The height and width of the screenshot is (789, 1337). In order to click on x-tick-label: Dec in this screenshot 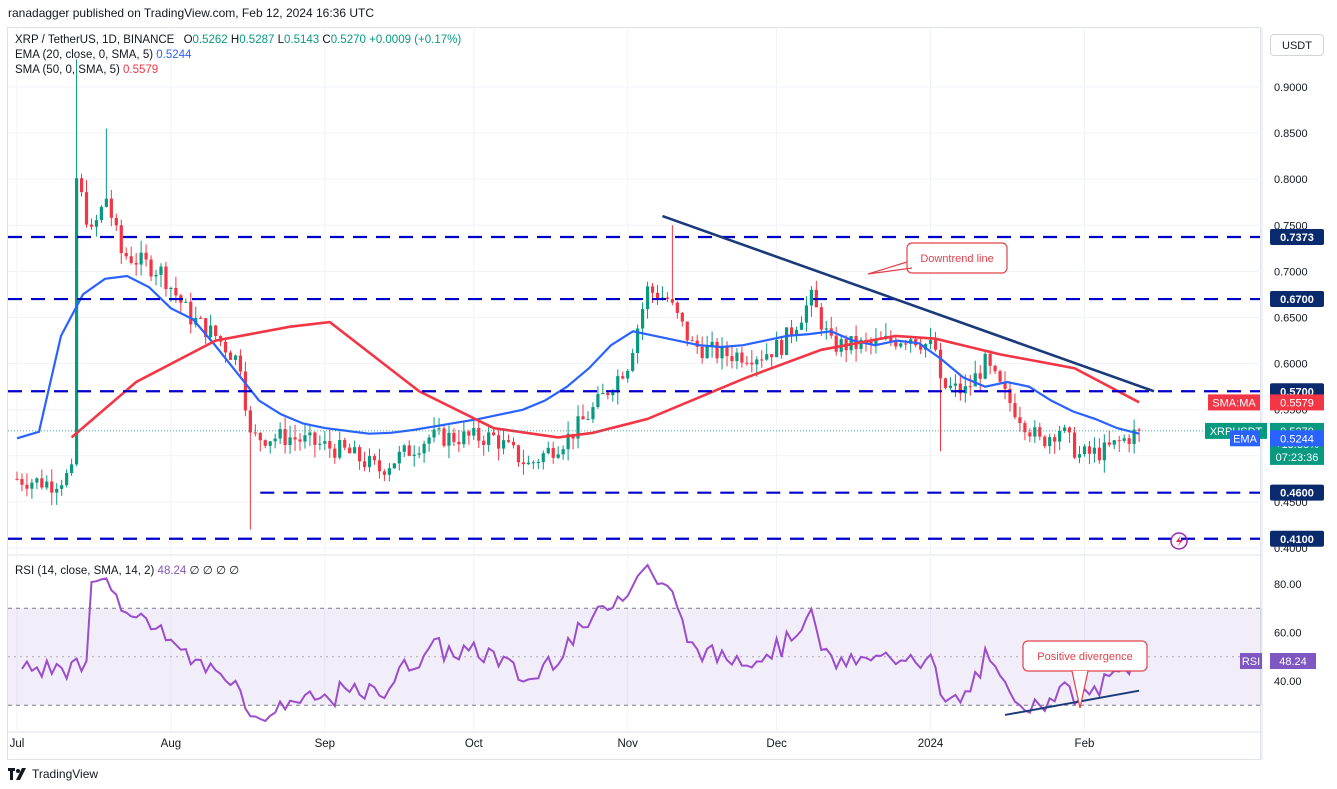, I will do `click(776, 744)`.